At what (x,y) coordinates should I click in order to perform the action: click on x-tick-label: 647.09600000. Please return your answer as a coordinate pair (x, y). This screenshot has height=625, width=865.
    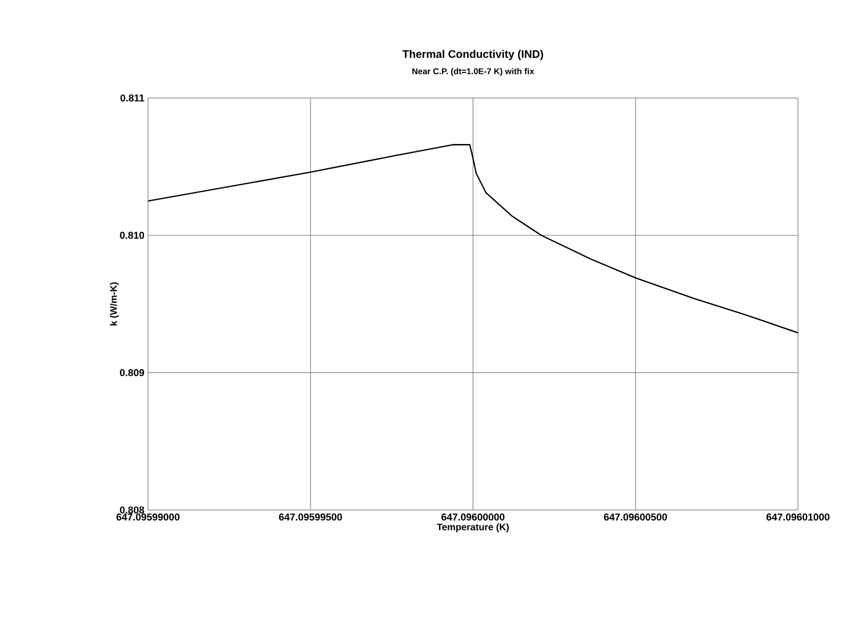
    Looking at the image, I should click on (473, 517).